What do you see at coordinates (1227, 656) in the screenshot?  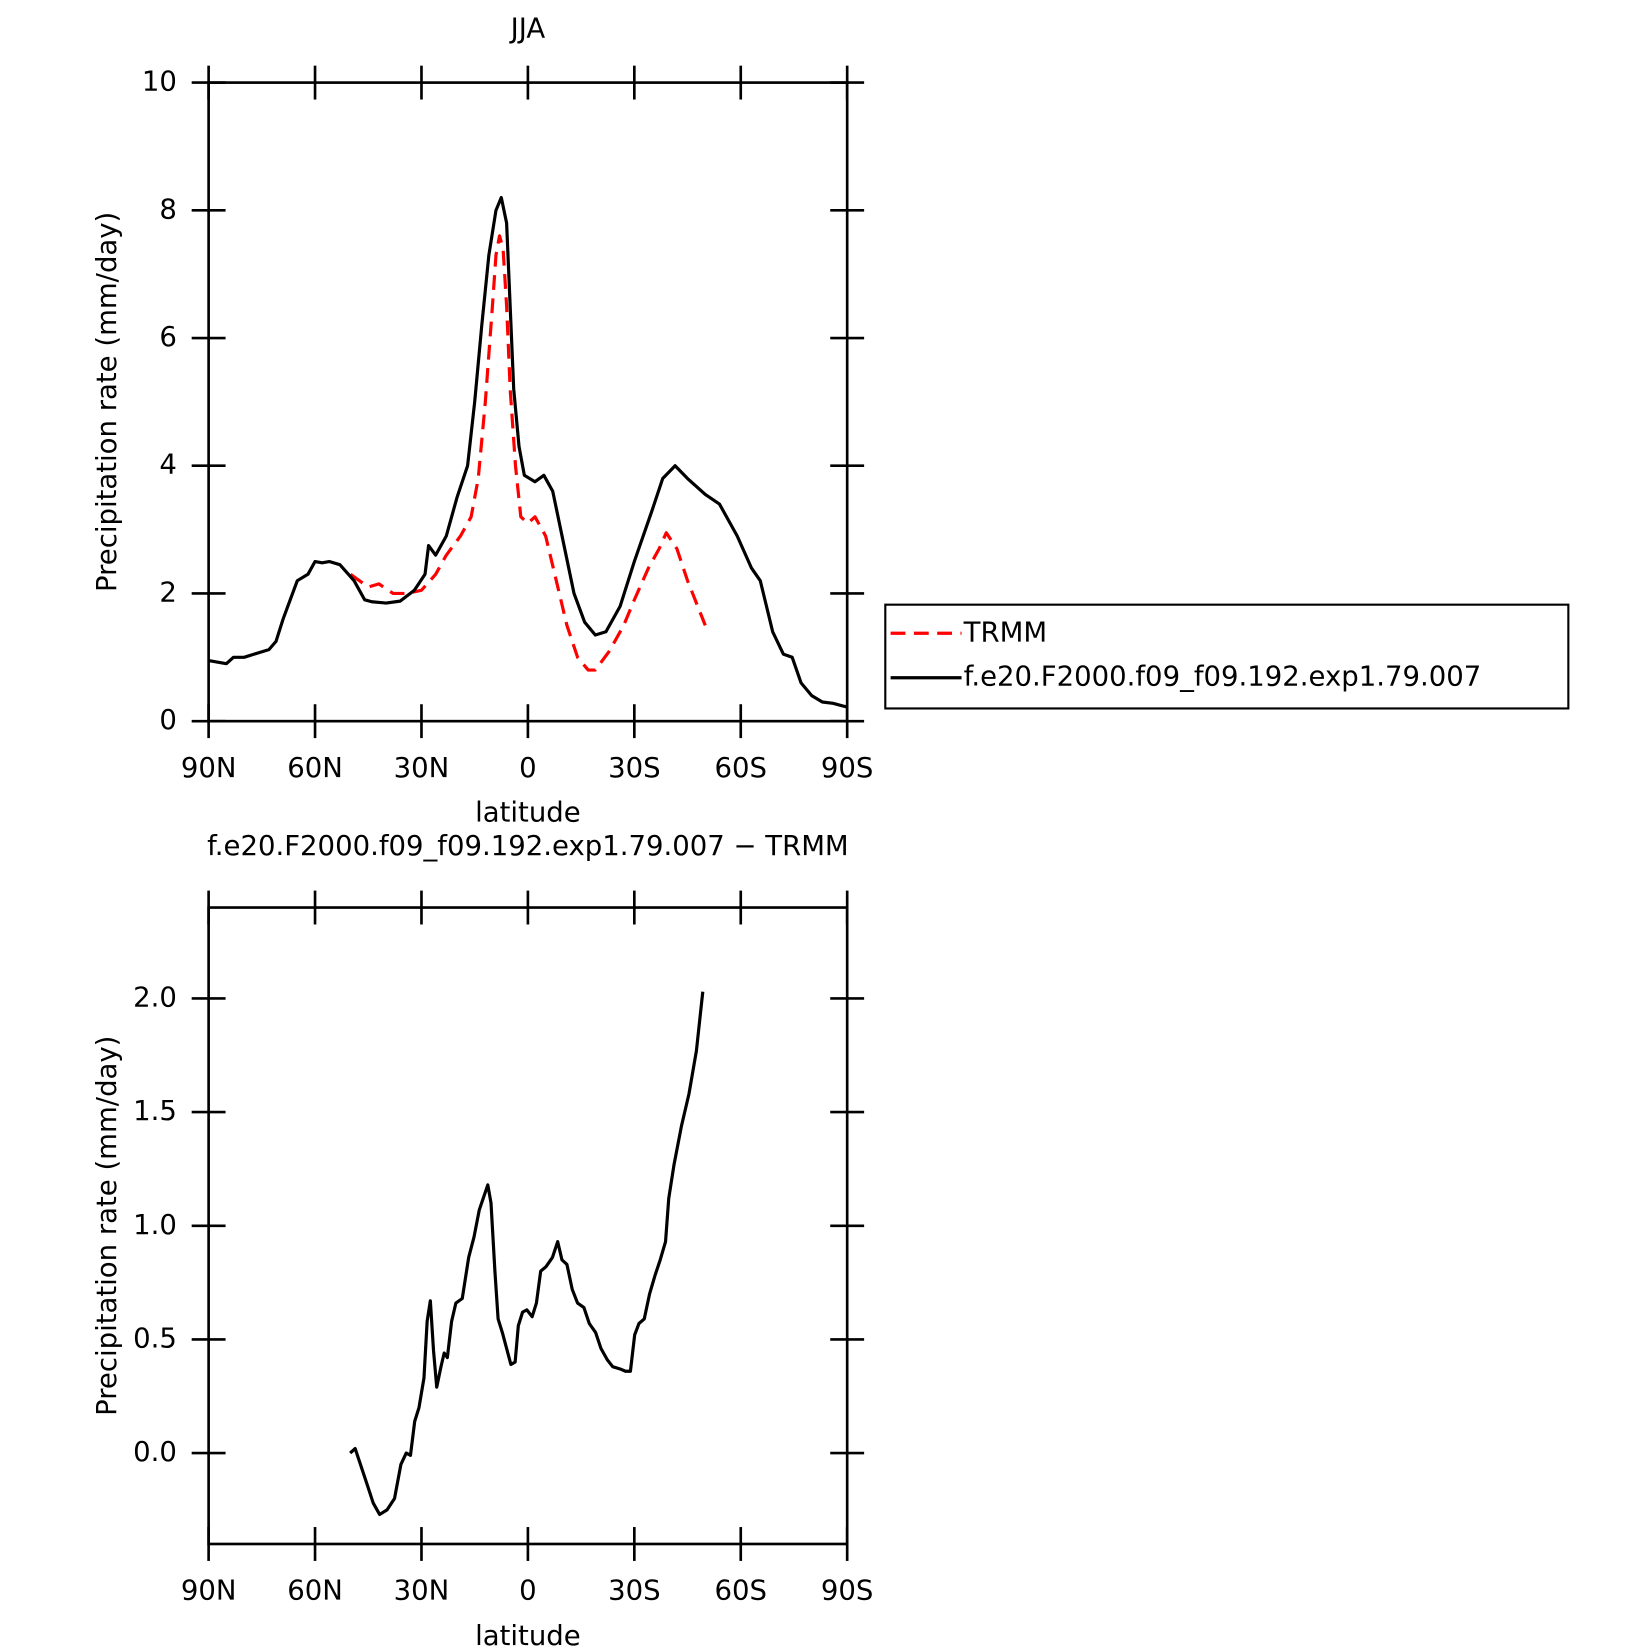 I see `legend-box` at bounding box center [1227, 656].